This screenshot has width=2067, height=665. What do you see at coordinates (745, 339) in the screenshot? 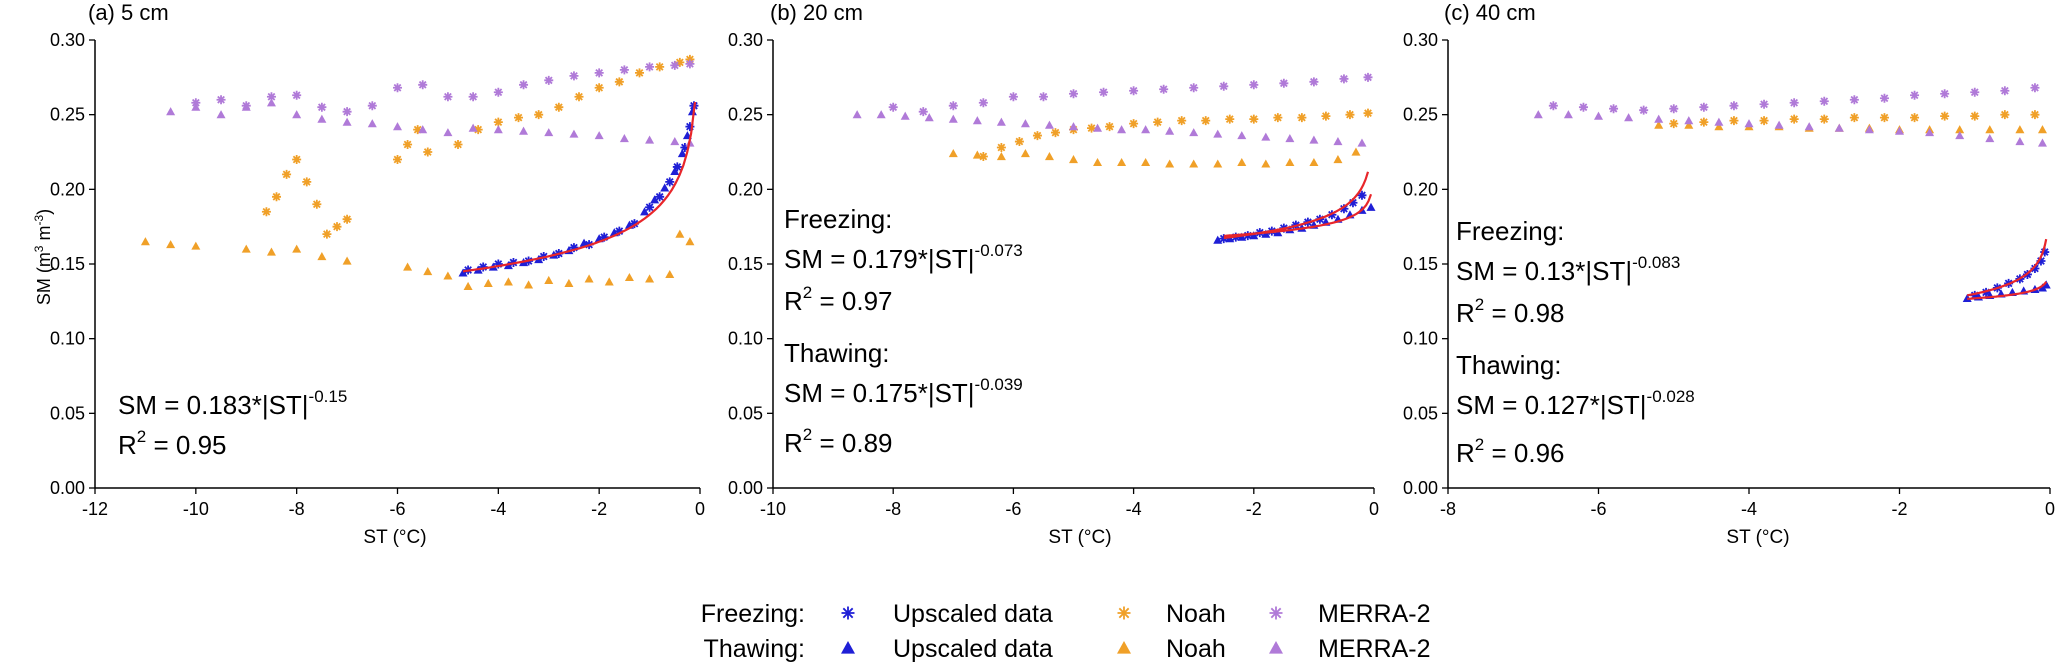
I see `panel-b-y-tick-label: 0.10` at bounding box center [745, 339].